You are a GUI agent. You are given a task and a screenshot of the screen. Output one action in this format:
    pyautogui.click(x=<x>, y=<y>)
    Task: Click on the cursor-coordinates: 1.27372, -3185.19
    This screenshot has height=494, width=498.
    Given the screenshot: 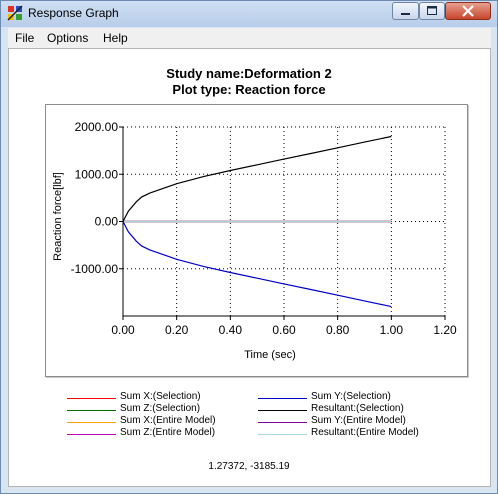 What is the action you would take?
    pyautogui.click(x=249, y=466)
    